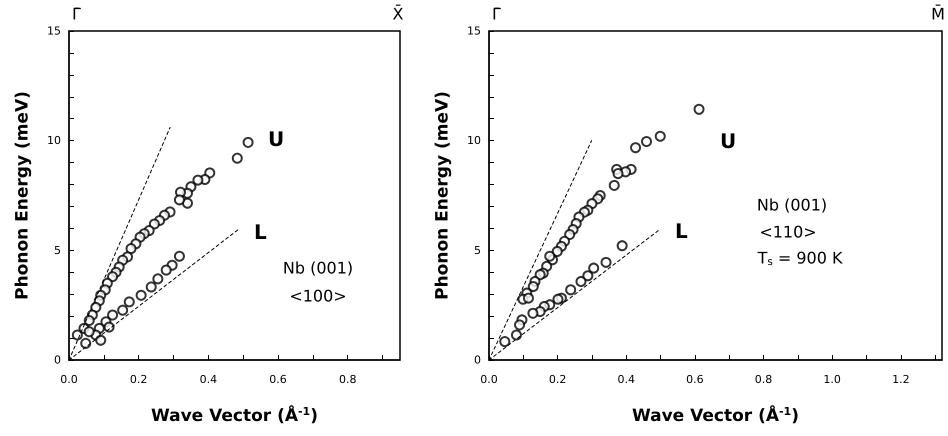  Describe the element at coordinates (832, 379) in the screenshot. I see `x-tick-label: 1.0` at that location.